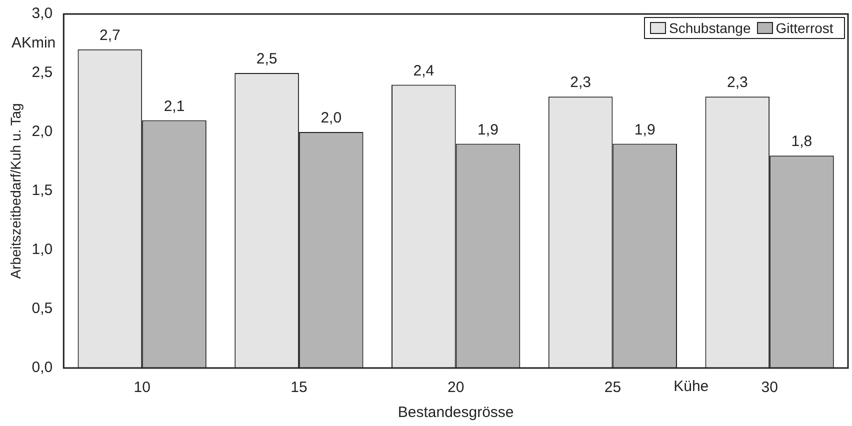 This screenshot has height=426, width=852. What do you see at coordinates (42, 73) in the screenshot?
I see `y-tick-label: 2,5` at bounding box center [42, 73].